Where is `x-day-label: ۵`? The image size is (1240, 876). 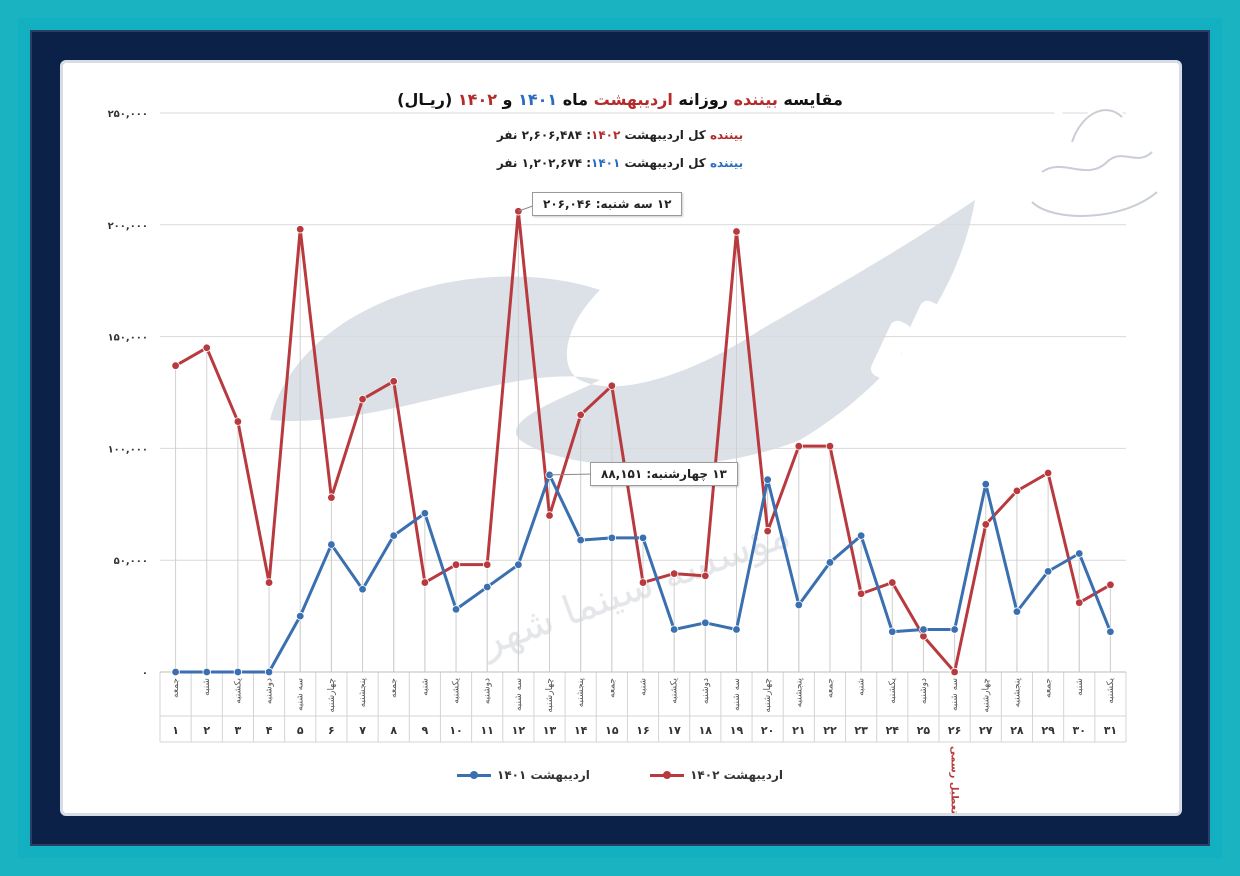 x-day-label: ۵ is located at coordinates (300, 730).